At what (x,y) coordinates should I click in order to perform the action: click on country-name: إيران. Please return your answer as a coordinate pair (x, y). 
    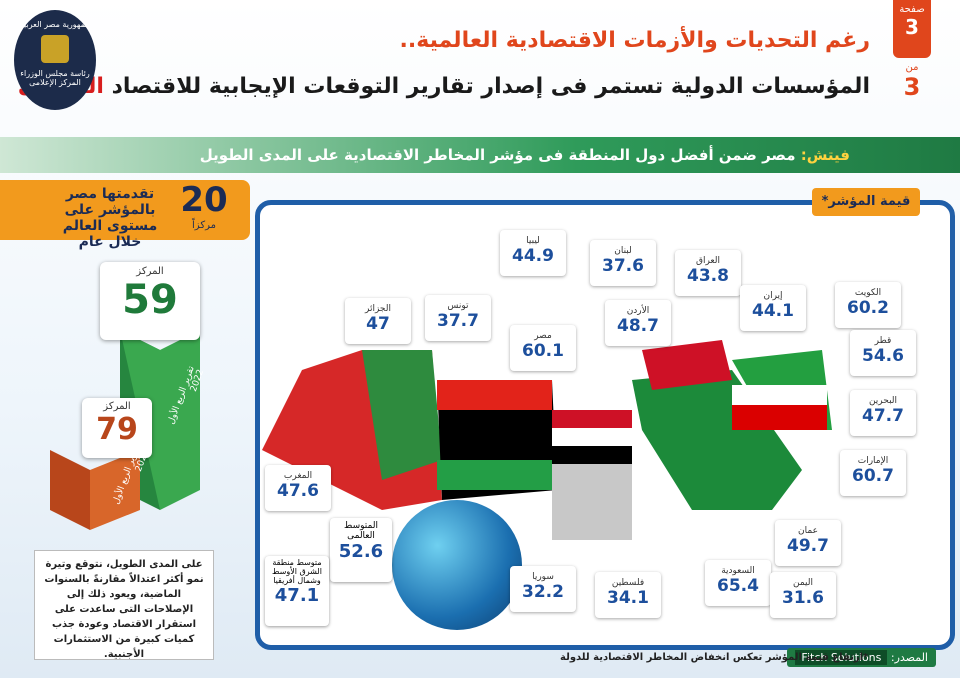
    Looking at the image, I should click on (773, 296).